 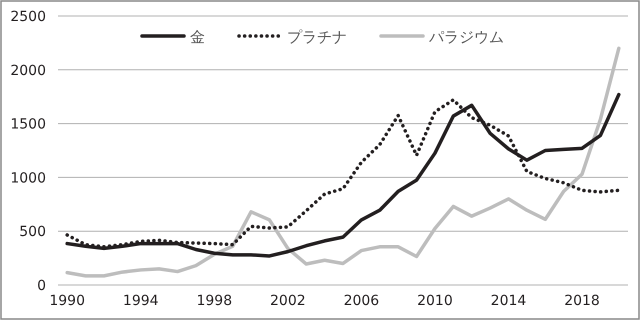 What do you see at coordinates (288, 301) in the screenshot?
I see `x-tick-label: 2002` at bounding box center [288, 301].